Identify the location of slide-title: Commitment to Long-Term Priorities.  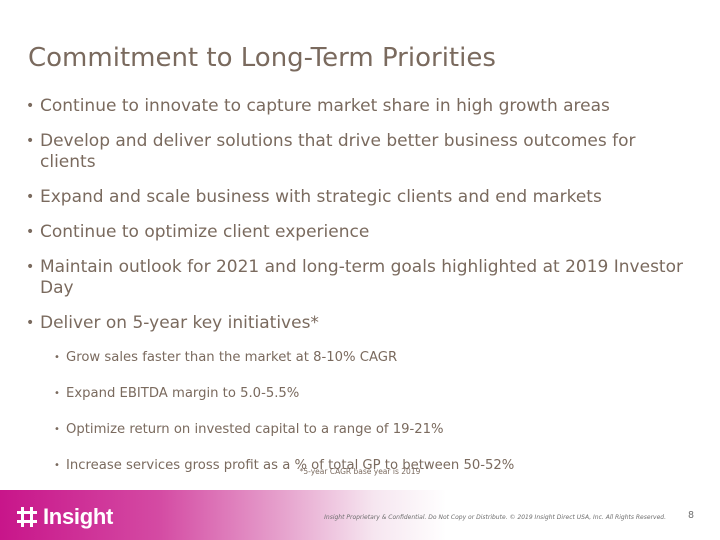
(262, 58).